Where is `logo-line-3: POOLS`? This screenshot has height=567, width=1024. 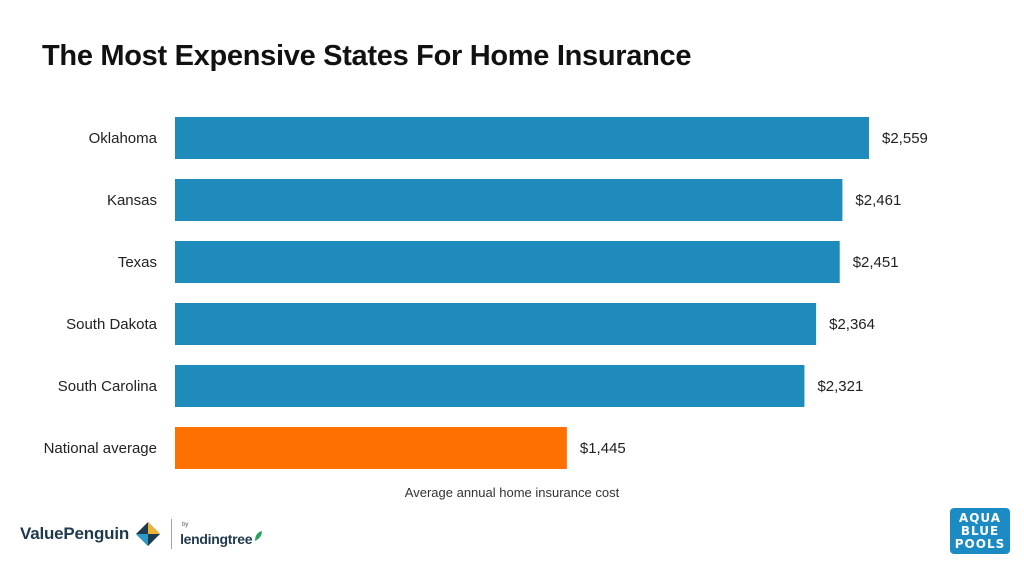
logo-line-3: POOLS is located at coordinates (980, 543).